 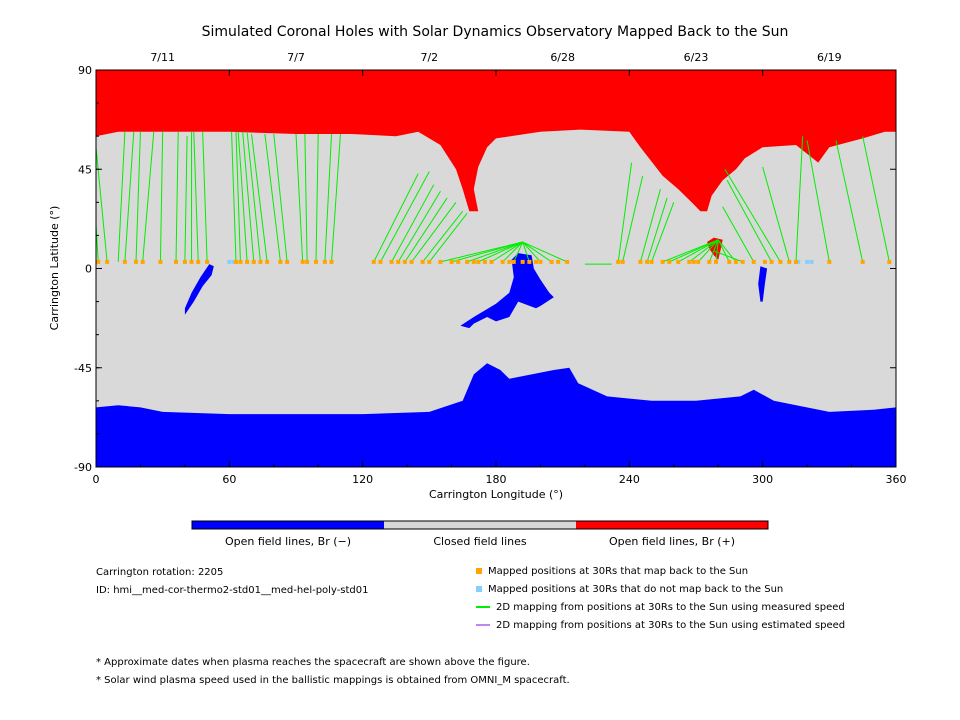 What do you see at coordinates (479, 571) in the screenshot?
I see `legend-square-marker` at bounding box center [479, 571].